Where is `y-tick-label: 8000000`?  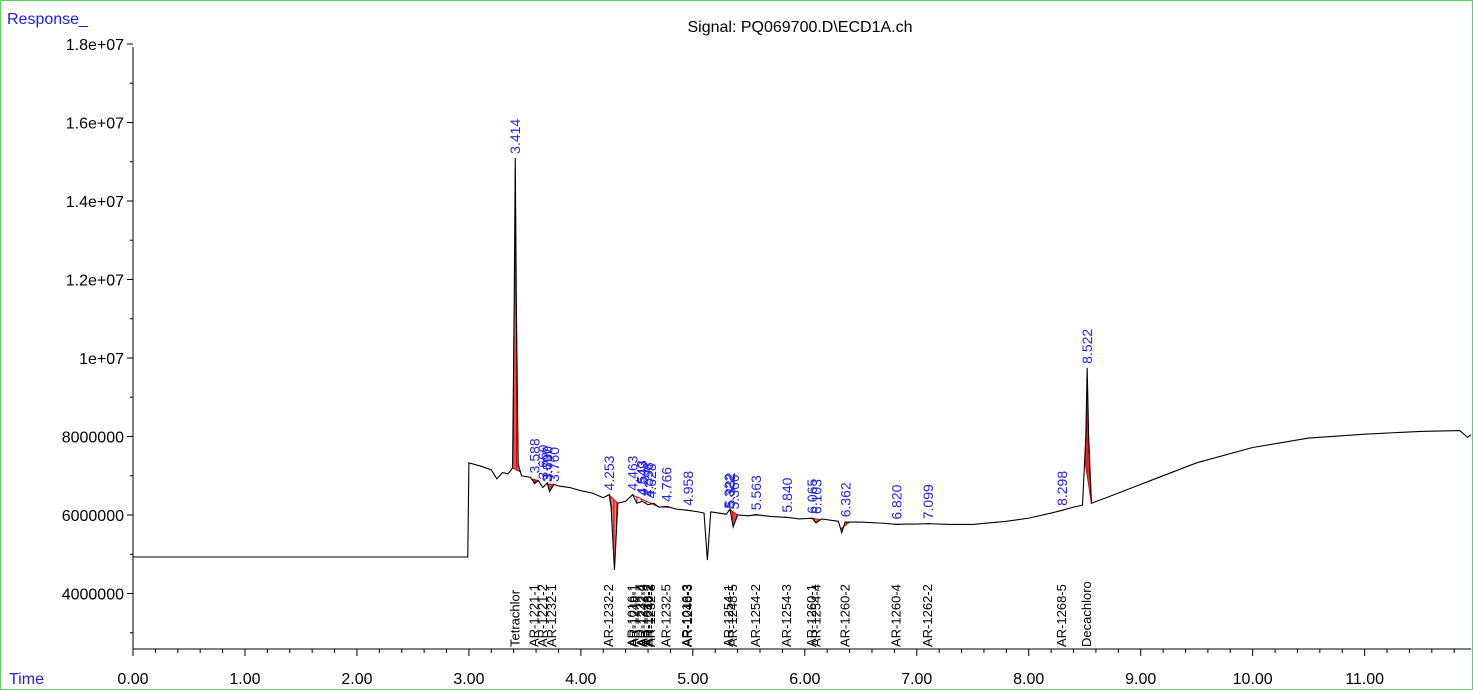
y-tick-label: 8000000 is located at coordinates (93, 438).